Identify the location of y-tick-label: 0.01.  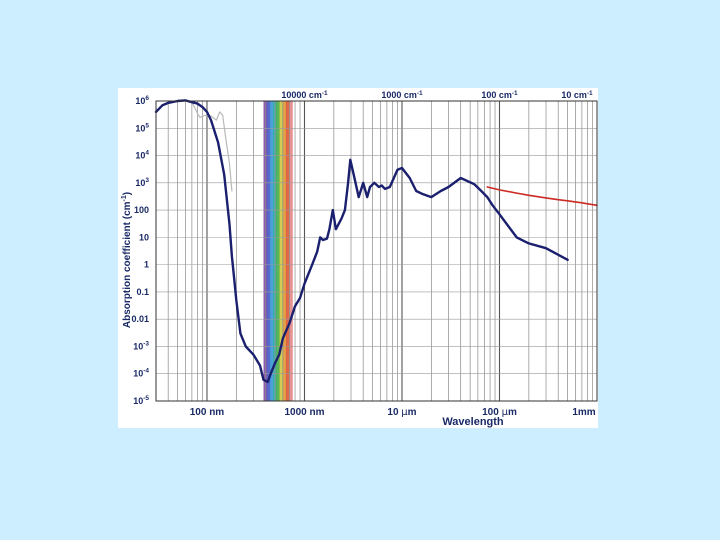
(140, 319).